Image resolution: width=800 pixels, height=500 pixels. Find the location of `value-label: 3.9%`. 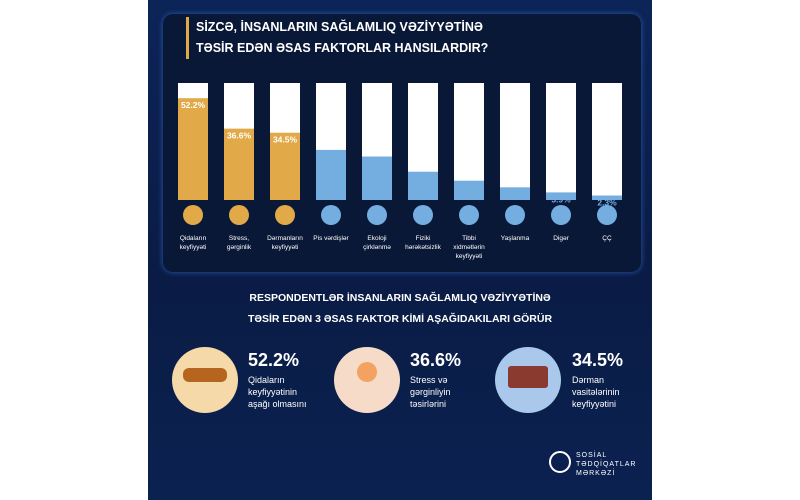

value-label: 3.9% is located at coordinates (561, 199).